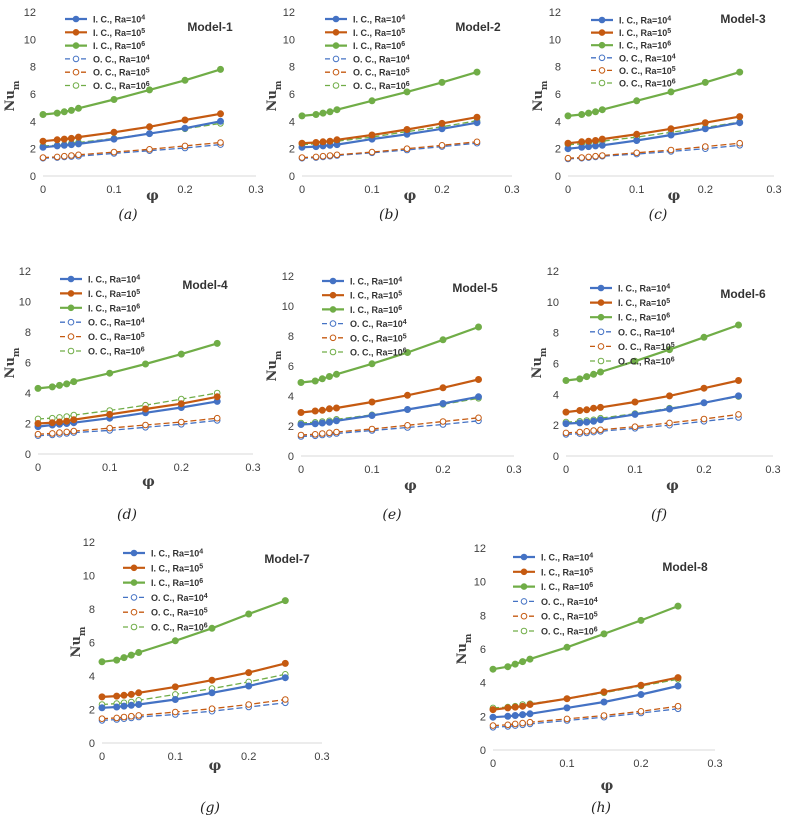 The width and height of the screenshot is (789, 823). Describe the element at coordinates (255, 190) in the screenshot. I see `x-tick-label: 0.3` at that location.